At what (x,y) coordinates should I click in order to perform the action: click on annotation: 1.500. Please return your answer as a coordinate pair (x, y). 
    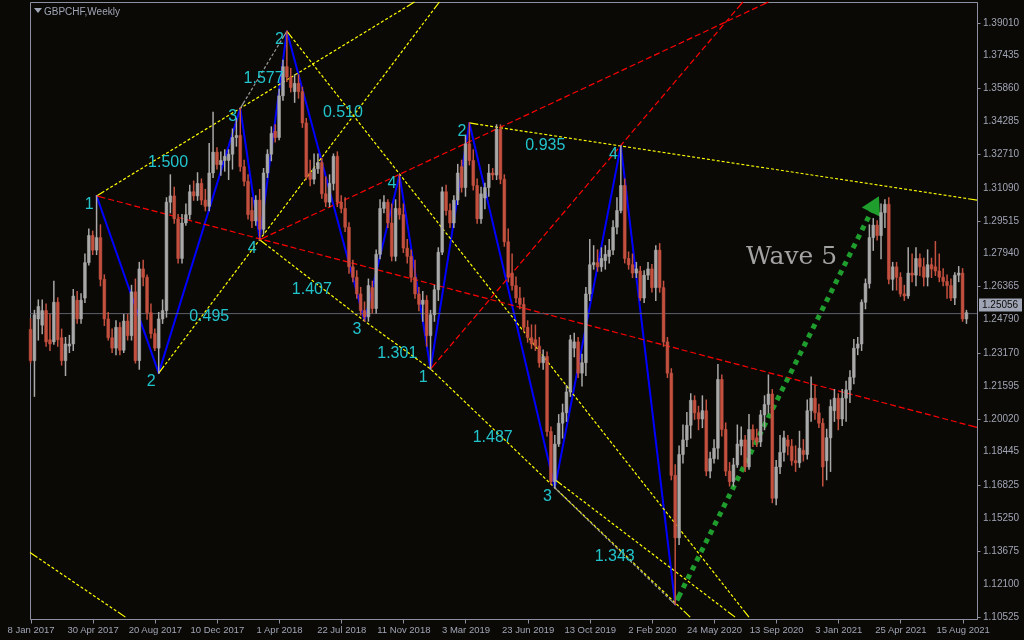
    Looking at the image, I should click on (168, 161).